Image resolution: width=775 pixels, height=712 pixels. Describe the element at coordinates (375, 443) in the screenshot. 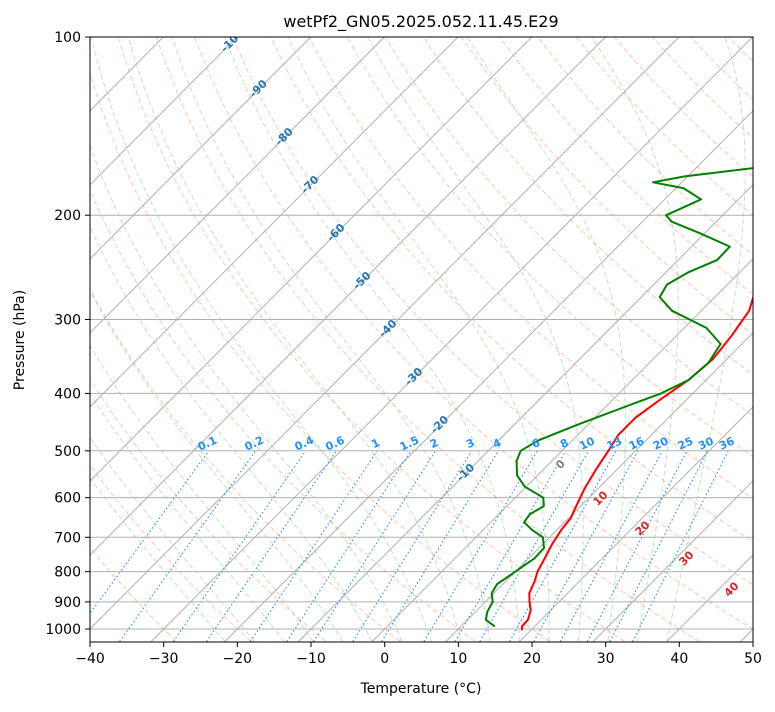

I see `mixing-ratio-label: 1` at that location.